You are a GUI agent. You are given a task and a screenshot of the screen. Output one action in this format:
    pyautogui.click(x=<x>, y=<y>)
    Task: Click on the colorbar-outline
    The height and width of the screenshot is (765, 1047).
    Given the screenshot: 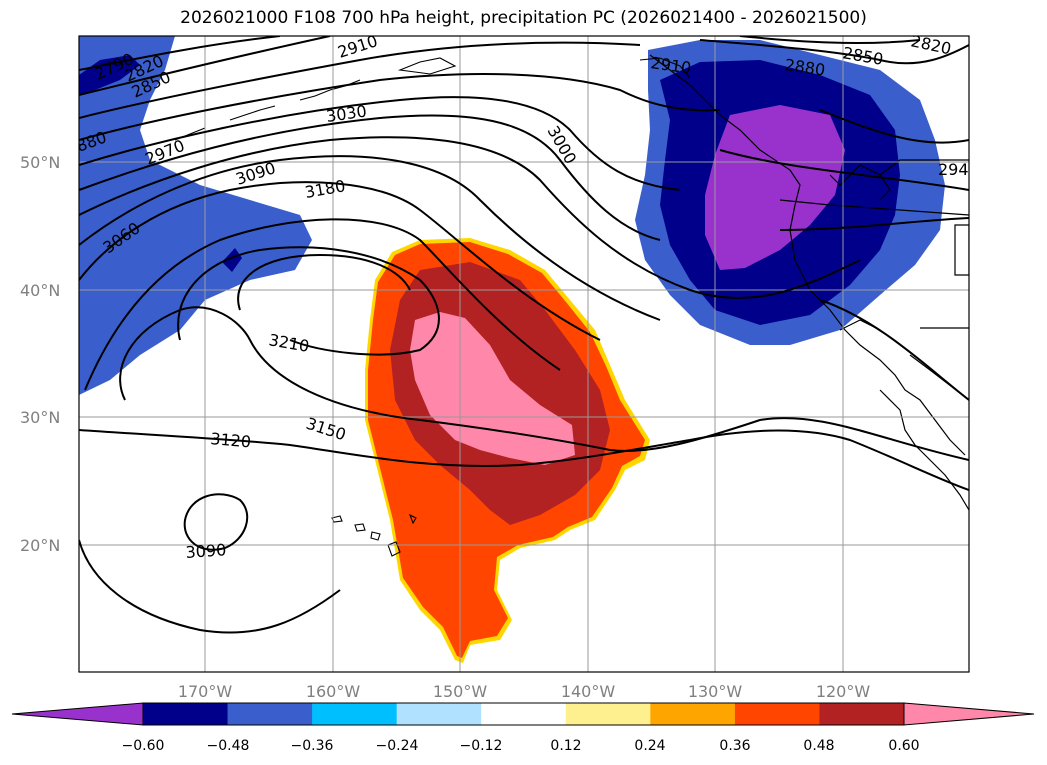 What is the action you would take?
    pyautogui.click(x=523, y=714)
    